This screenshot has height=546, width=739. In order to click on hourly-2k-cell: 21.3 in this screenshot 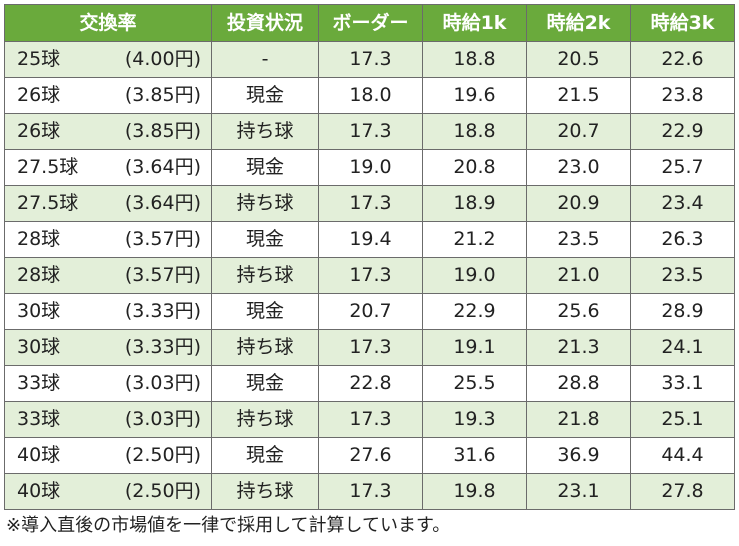, I will do `click(578, 347)`.